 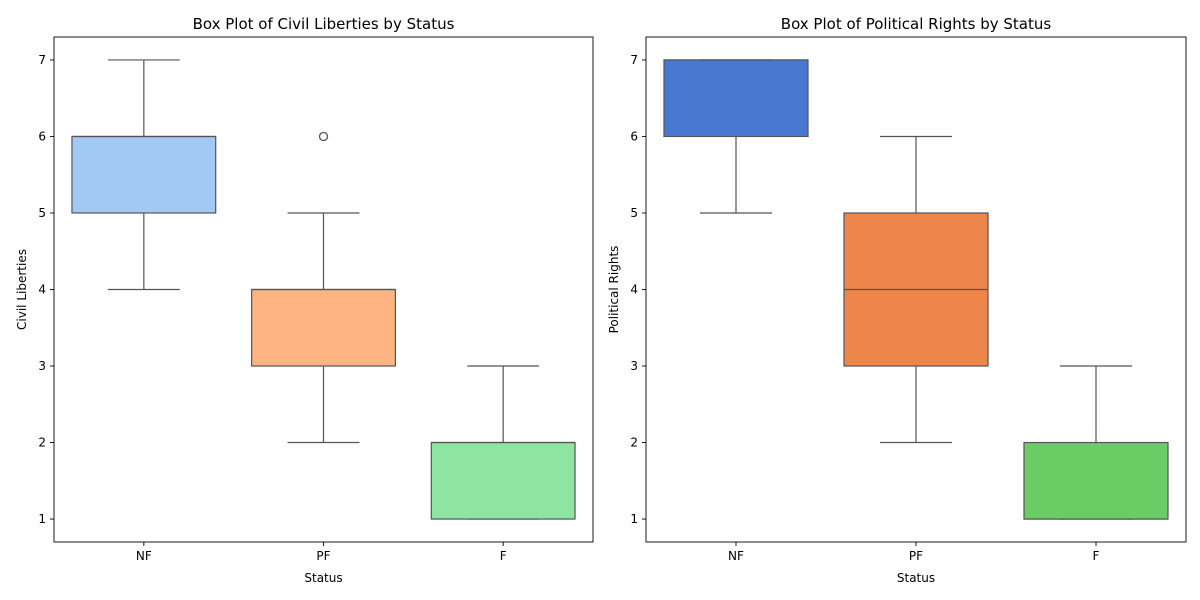 What do you see at coordinates (323, 136) in the screenshot?
I see `outlier-point` at bounding box center [323, 136].